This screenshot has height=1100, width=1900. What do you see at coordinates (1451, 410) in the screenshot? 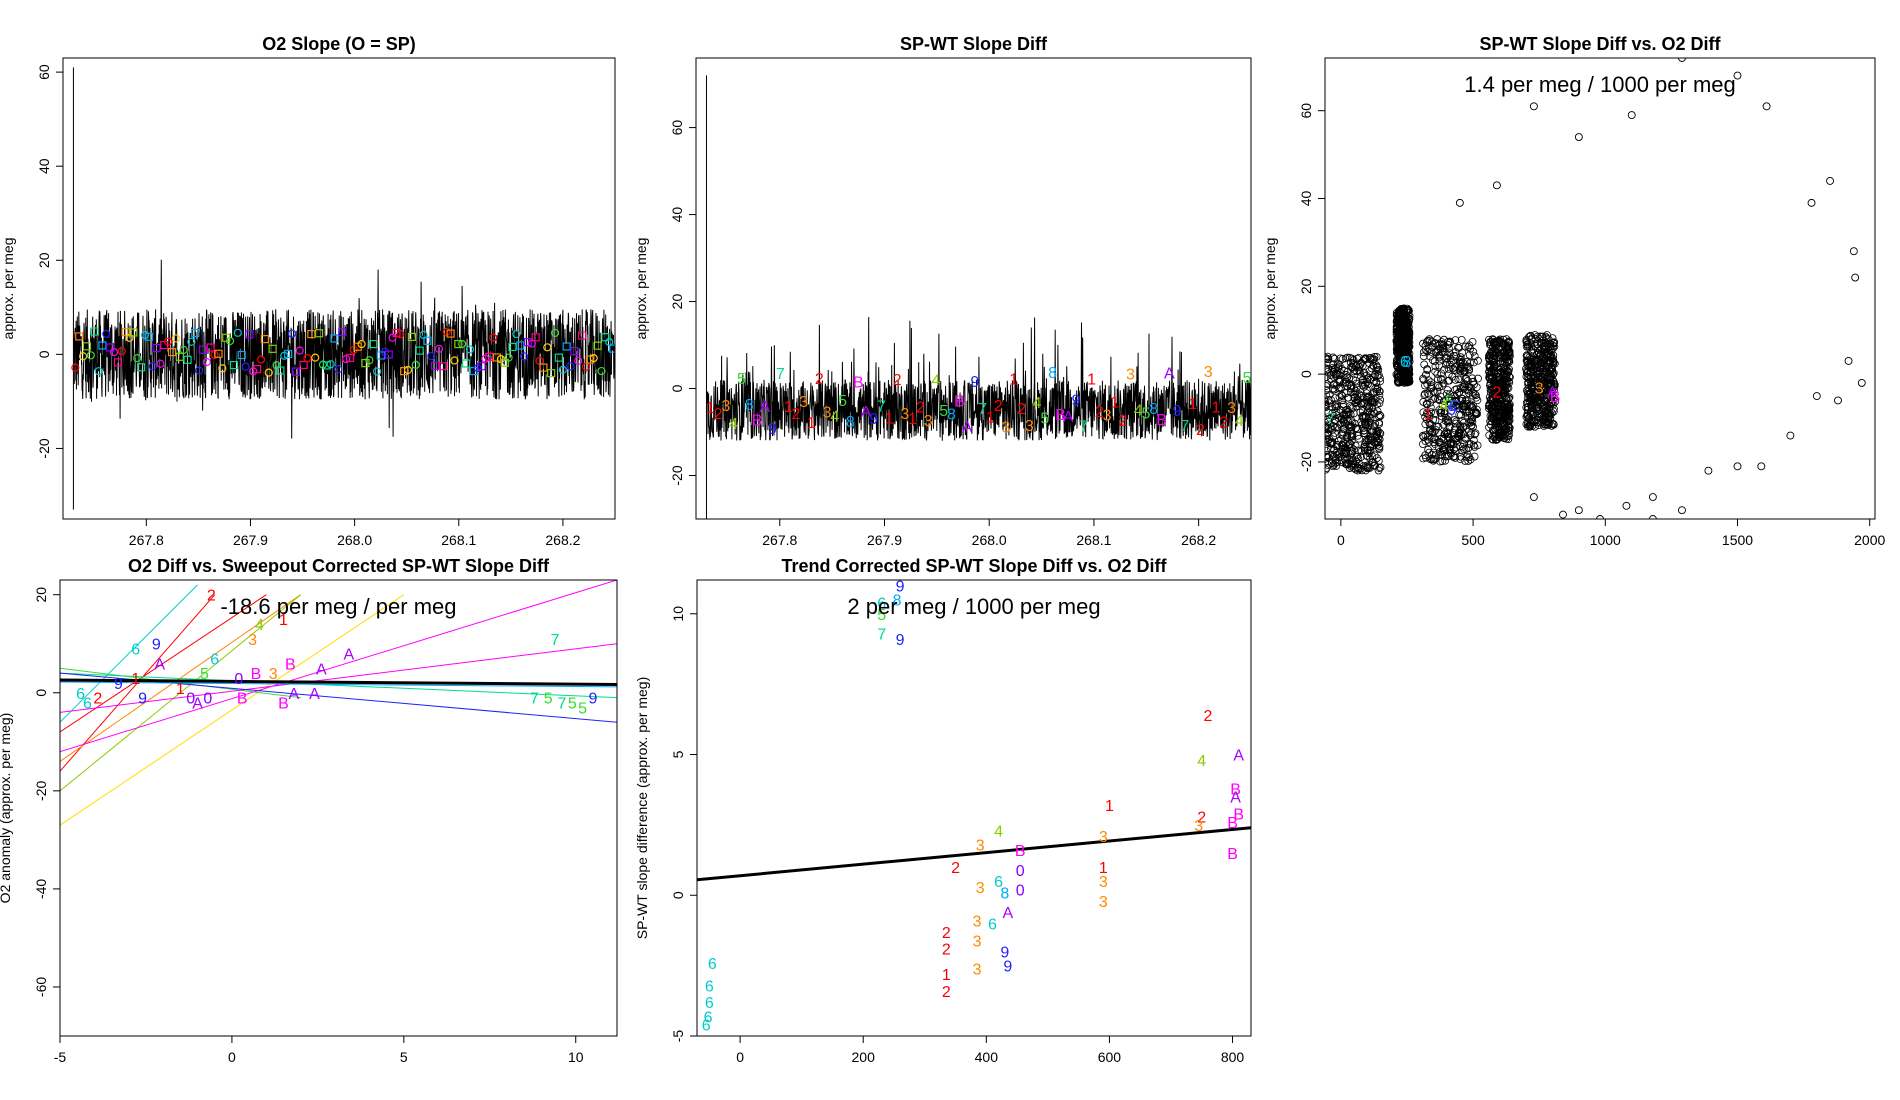
I see `cluster-label: 9` at bounding box center [1451, 410].